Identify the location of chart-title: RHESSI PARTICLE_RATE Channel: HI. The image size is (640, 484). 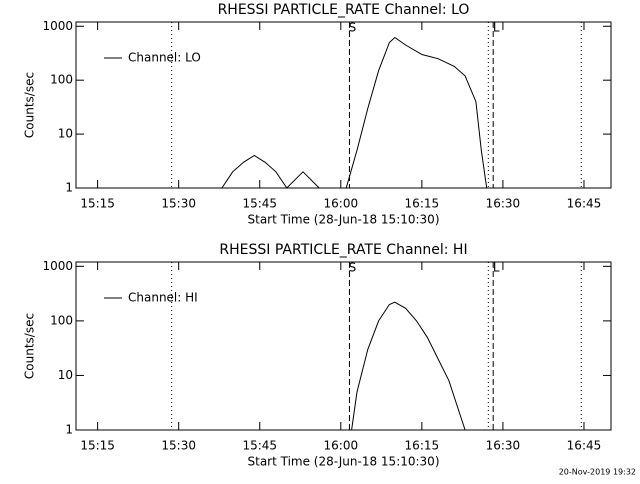
(343, 250).